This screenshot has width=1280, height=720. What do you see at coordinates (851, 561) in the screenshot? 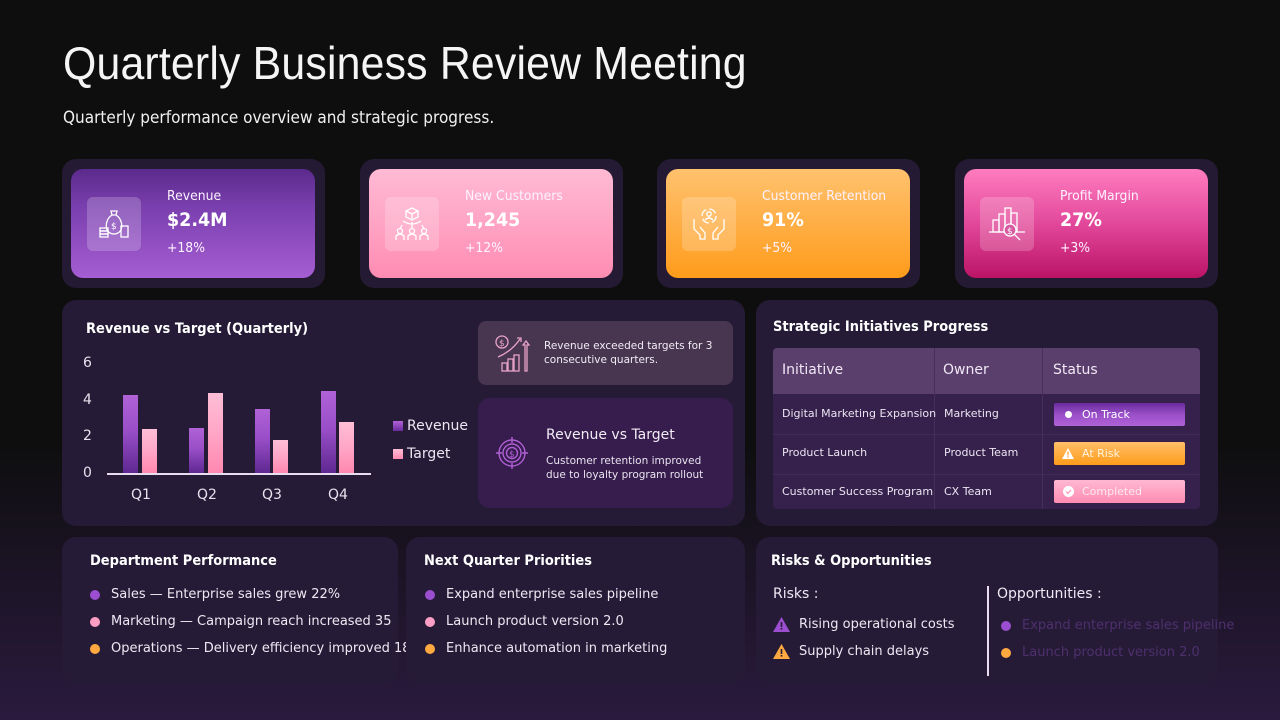
I see `risks-opportunities-title: Risks & Opportunities` at bounding box center [851, 561].